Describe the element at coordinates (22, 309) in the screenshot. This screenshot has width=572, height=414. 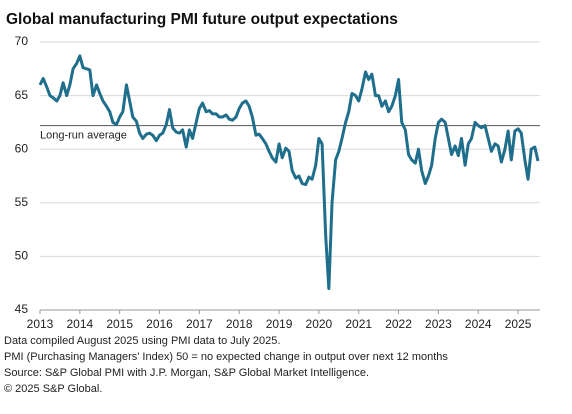
I see `y-tick-label: 45` at that location.